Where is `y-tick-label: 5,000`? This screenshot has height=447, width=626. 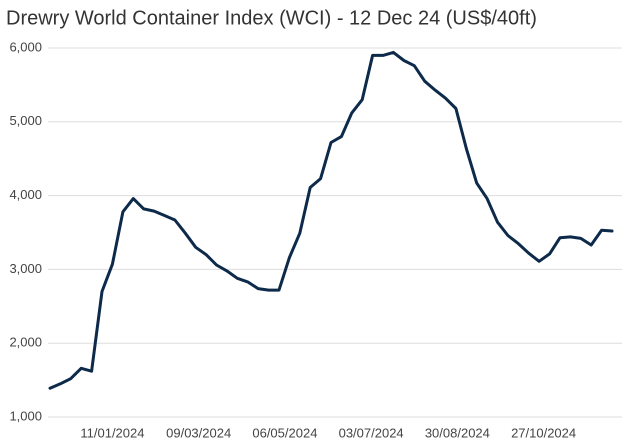
y-tick-label: 5,000 is located at coordinates (25, 120).